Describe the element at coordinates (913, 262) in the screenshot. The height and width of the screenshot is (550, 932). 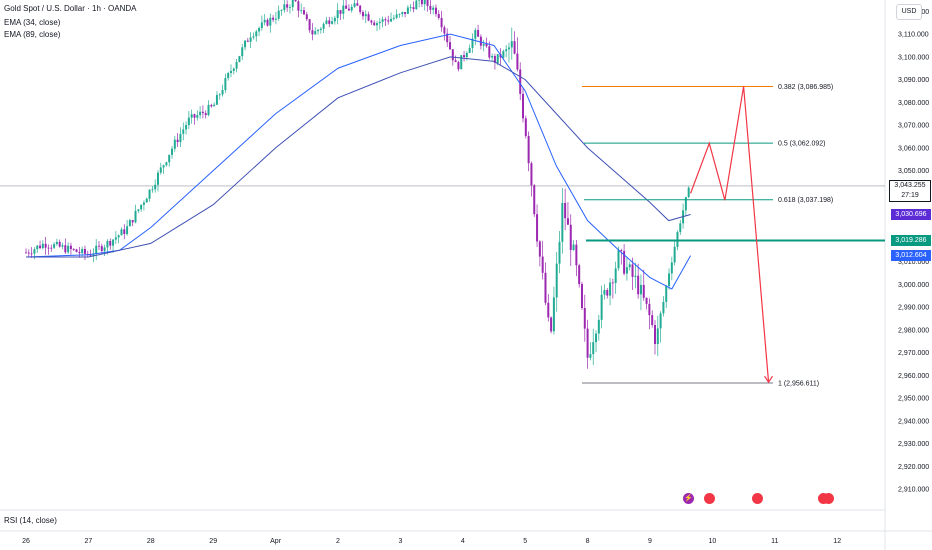
I see `y-tick-label: 3,010.000` at that location.